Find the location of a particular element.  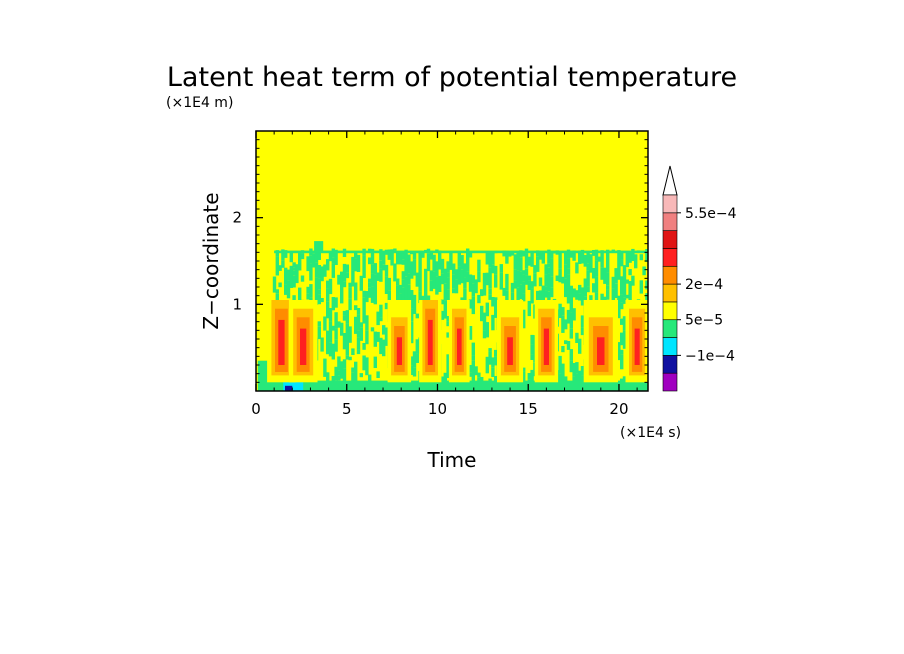

colorbar-extend-triangle is located at coordinates (670, 180).